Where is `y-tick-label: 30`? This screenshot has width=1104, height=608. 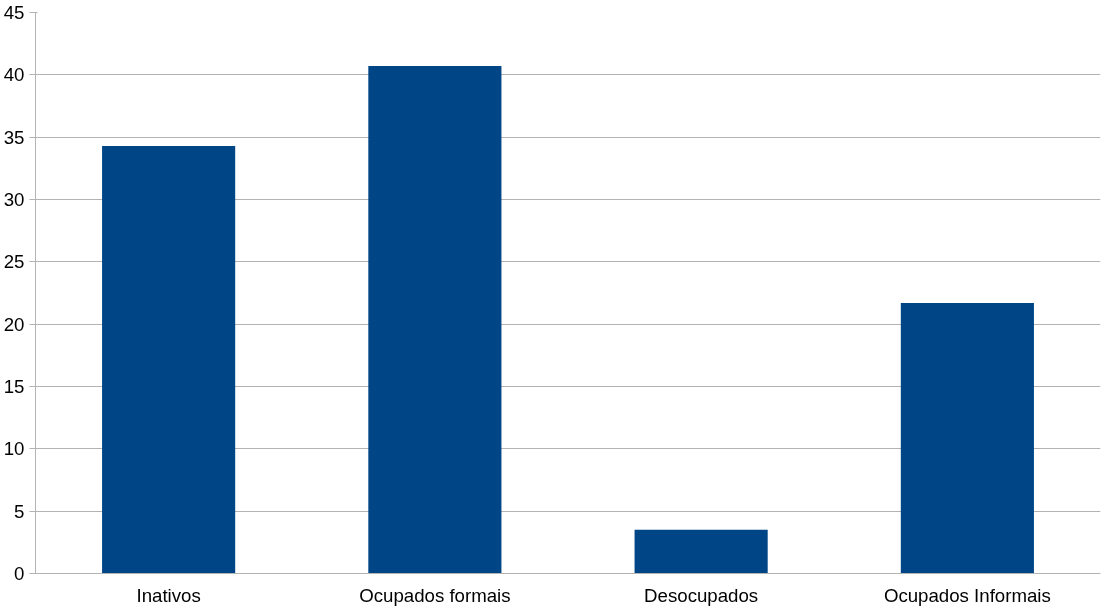 y-tick-label: 30 is located at coordinates (14, 199).